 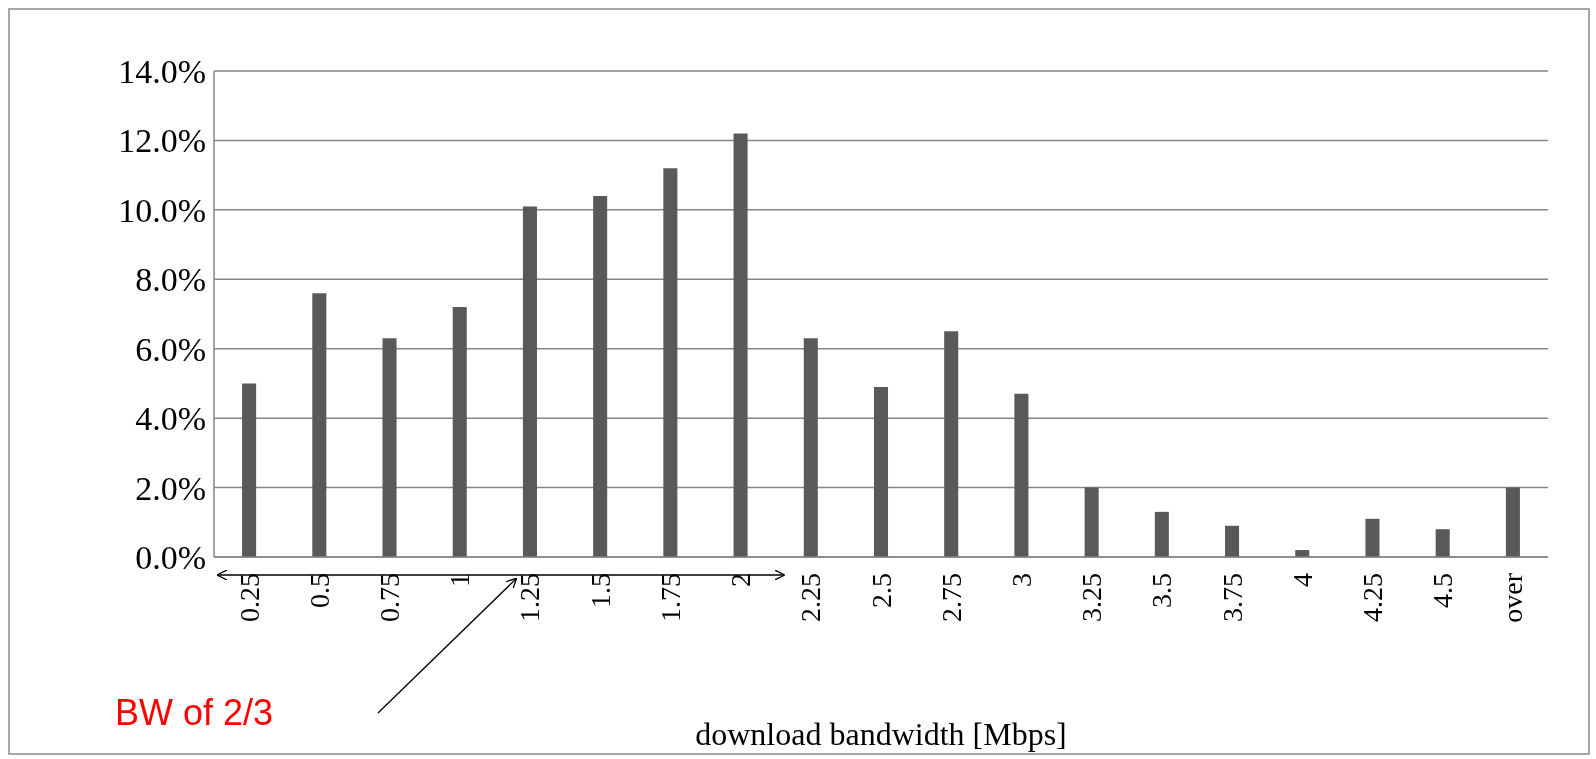 What do you see at coordinates (170, 558) in the screenshot?
I see `y-tick-label: 0.0%` at bounding box center [170, 558].